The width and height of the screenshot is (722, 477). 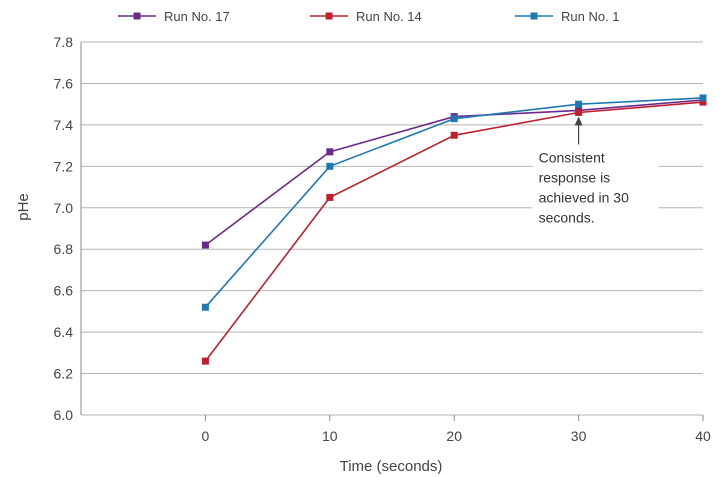 I want to click on legend-label: Run No. 14, so click(x=389, y=16).